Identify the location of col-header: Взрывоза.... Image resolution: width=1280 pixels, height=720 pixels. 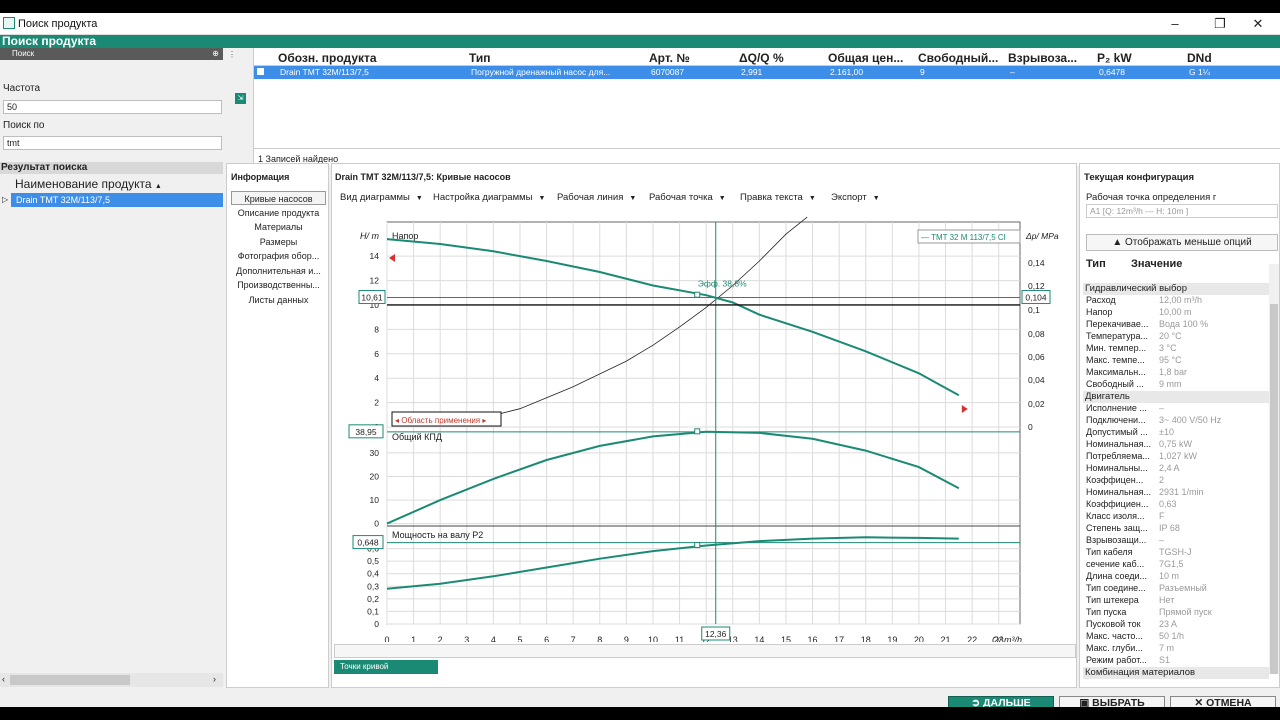
(1043, 58).